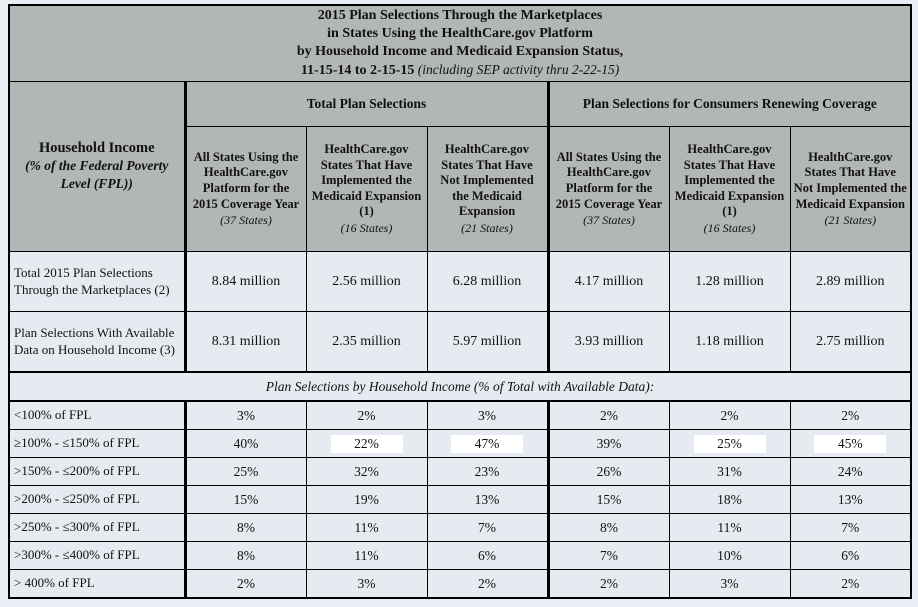 This screenshot has height=607, width=918. I want to click on table-row-fpl-over-400: > 400% of FPL 2% 3% 2% 2% 3% 2%, so click(460, 584).